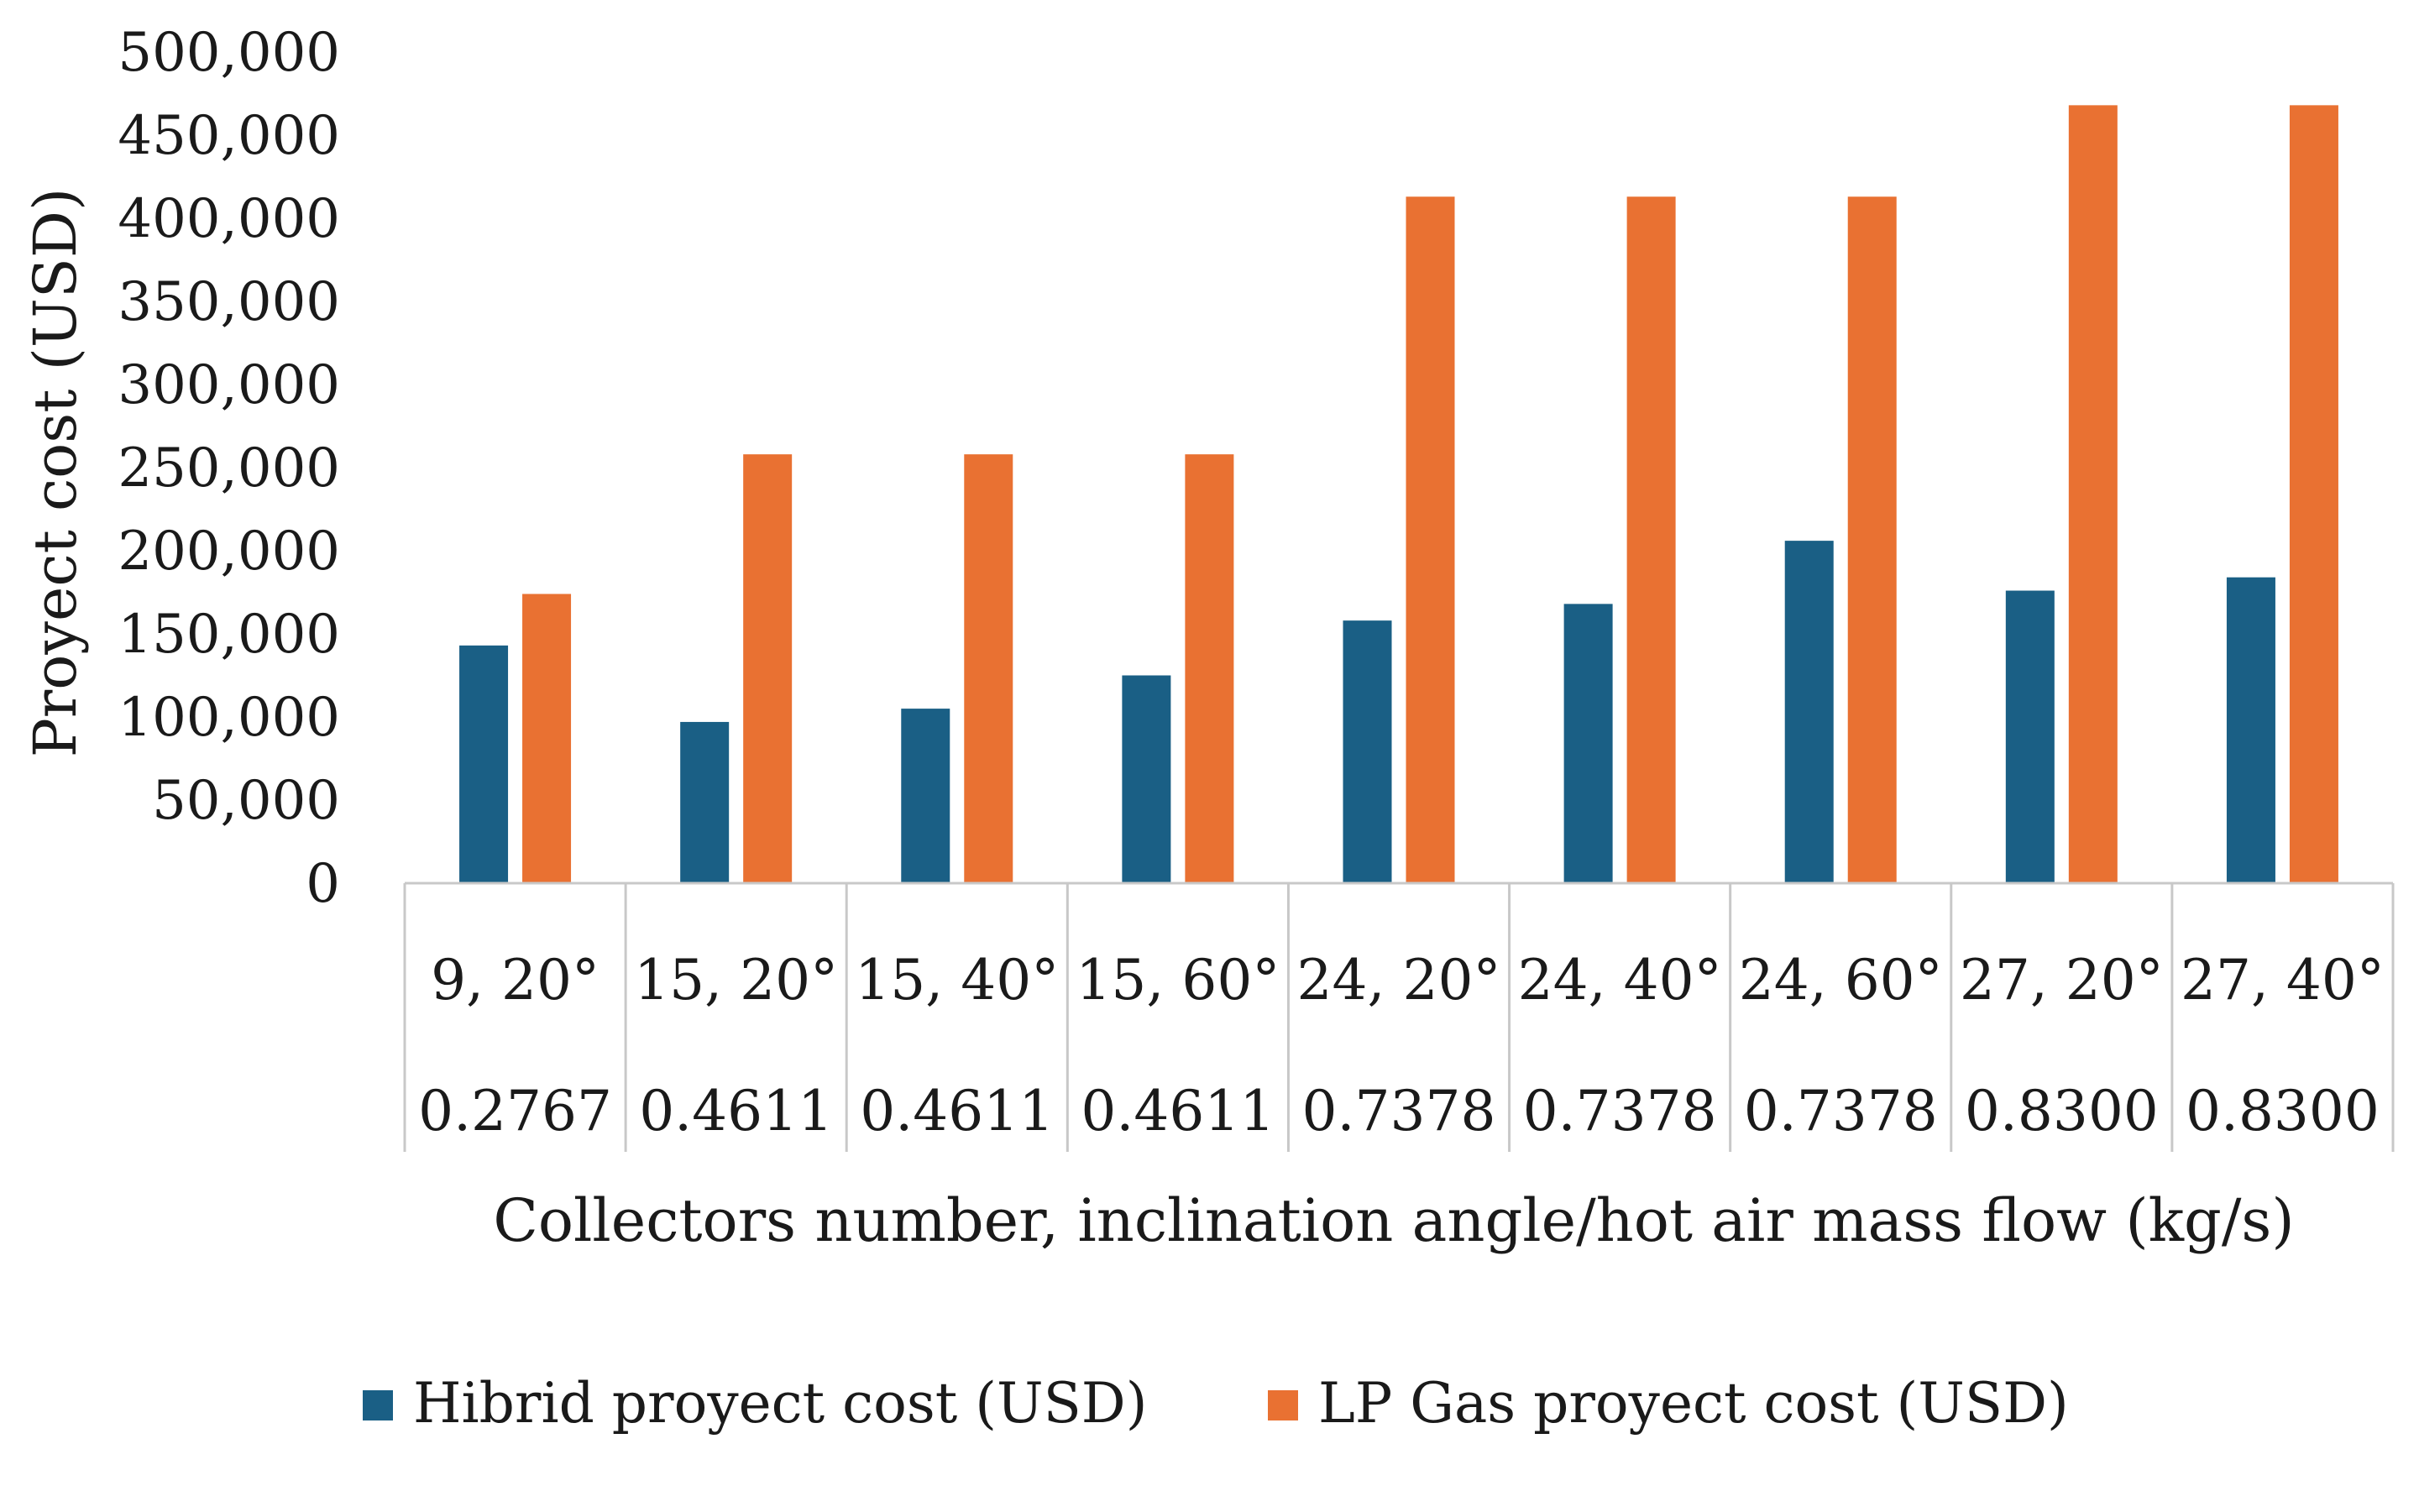  Describe the element at coordinates (1283, 1405) in the screenshot. I see `legend-swatch-lpgas` at that location.